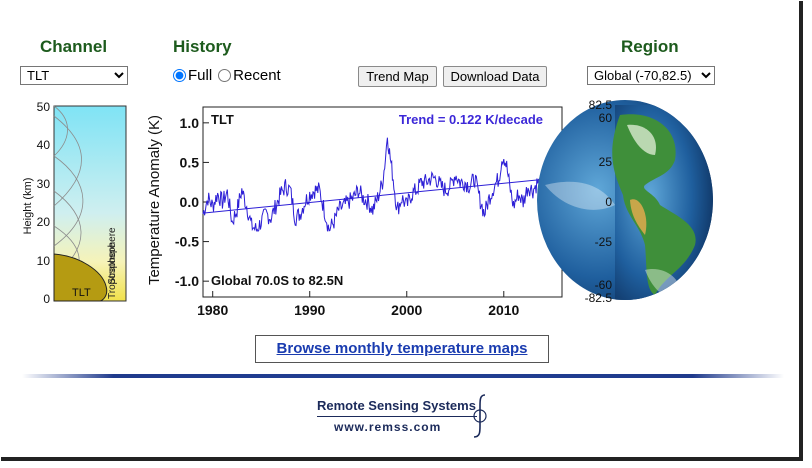 This screenshot has height=468, width=812. Describe the element at coordinates (112, 270) in the screenshot. I see `troposphere-label: Troposphere` at that location.